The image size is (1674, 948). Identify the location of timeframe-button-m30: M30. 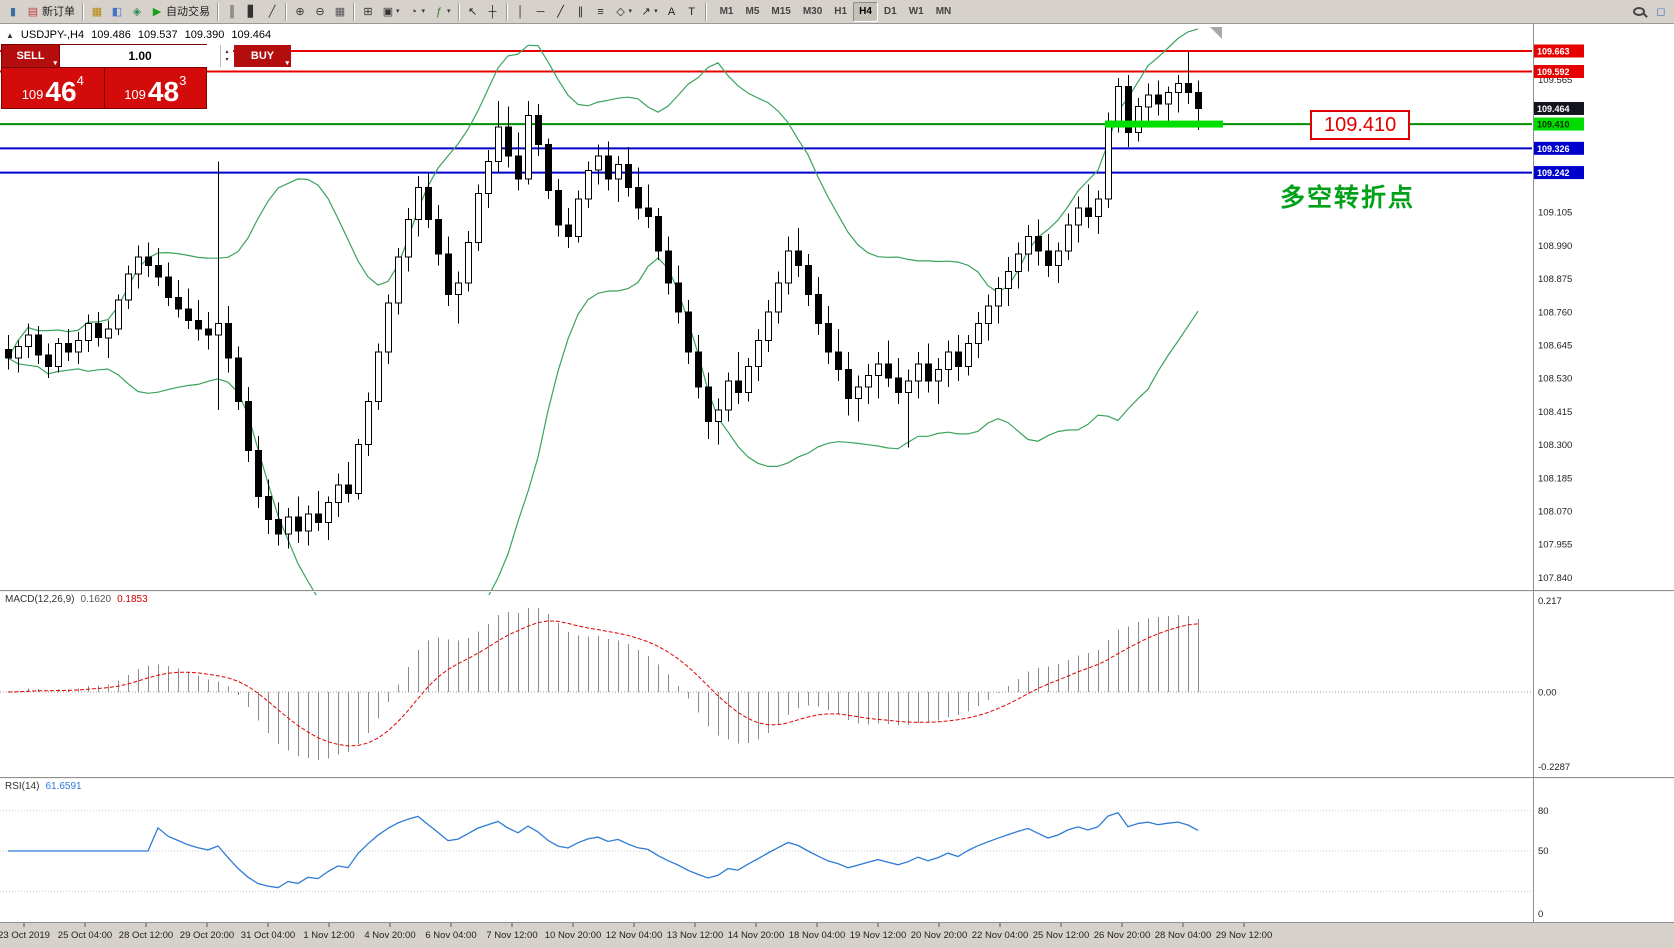
(812, 11).